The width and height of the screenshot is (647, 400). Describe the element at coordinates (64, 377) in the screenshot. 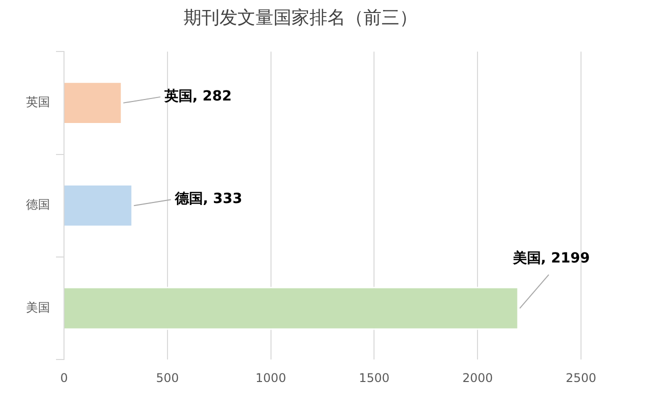

I see `x-tick-label: 0` at that location.